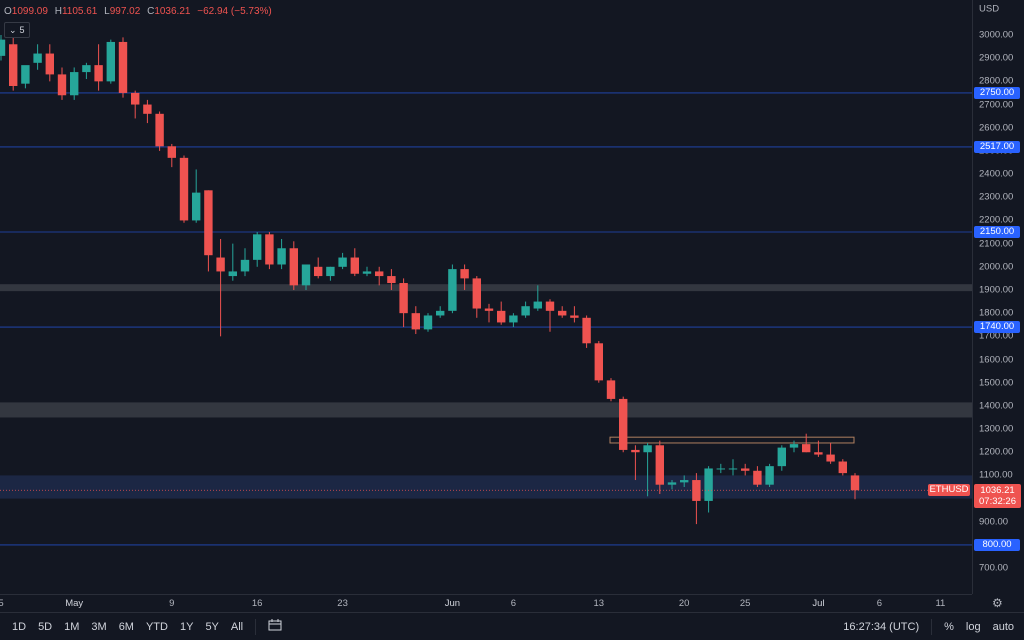 Image resolution: width=1024 pixels, height=640 pixels. I want to click on price-axis-tick: 1200.00, so click(996, 452).